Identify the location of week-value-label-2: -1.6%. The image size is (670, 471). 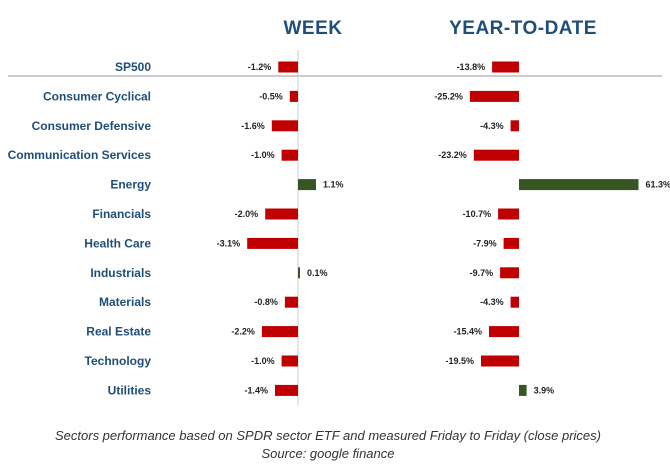
(253, 126).